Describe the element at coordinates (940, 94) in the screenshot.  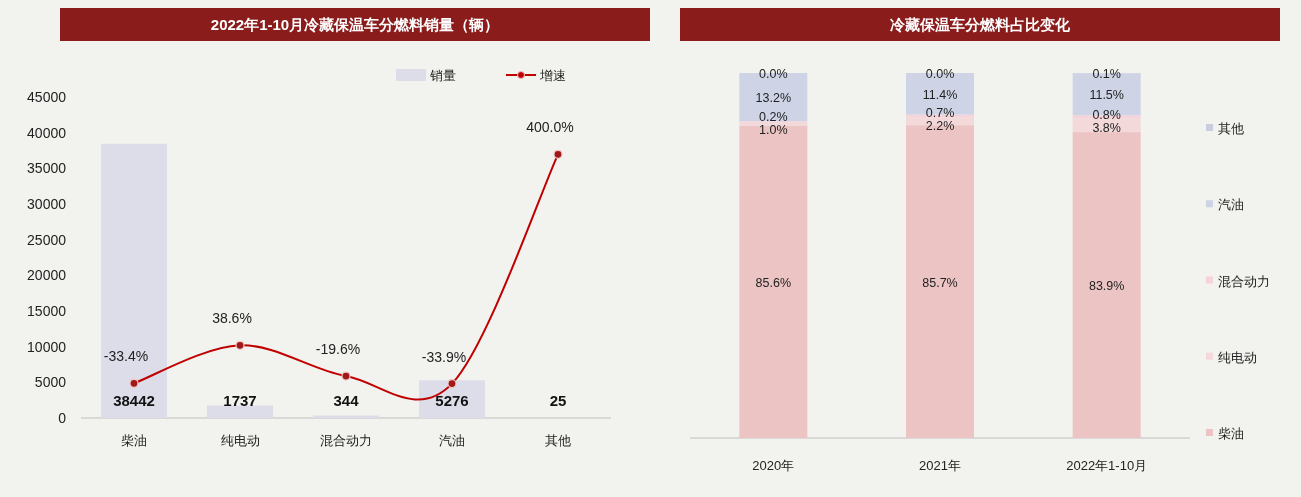
I see `data-label: 11.4%` at that location.